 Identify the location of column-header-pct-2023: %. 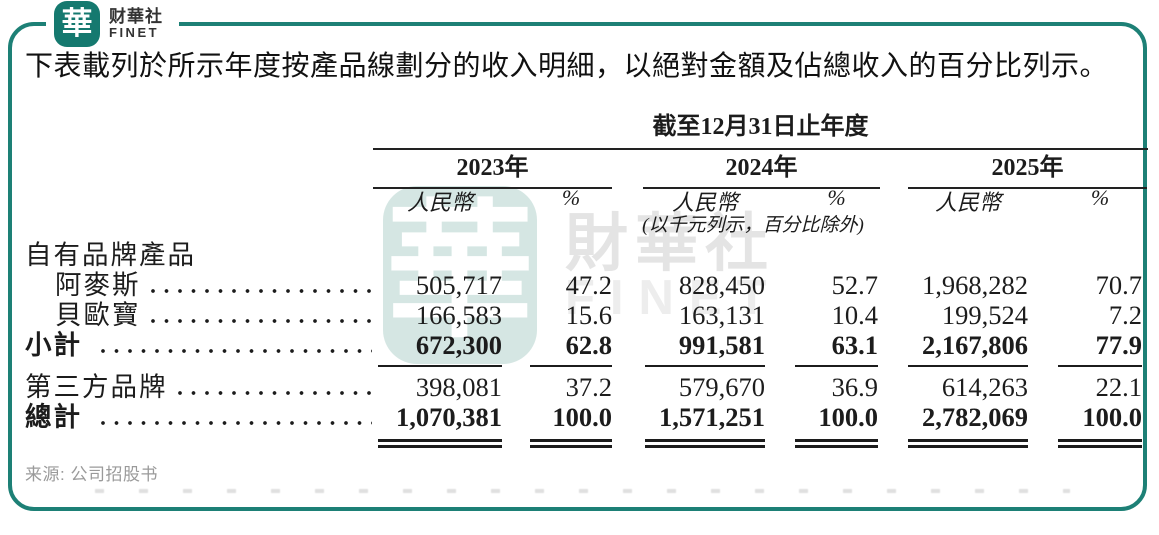
(571, 197).